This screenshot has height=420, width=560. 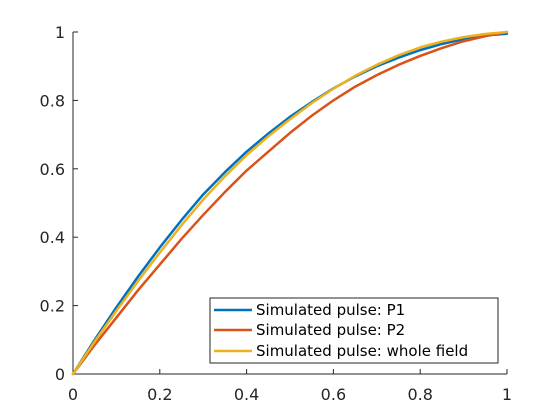 I want to click on y-tick-label: 1, so click(x=60, y=32).